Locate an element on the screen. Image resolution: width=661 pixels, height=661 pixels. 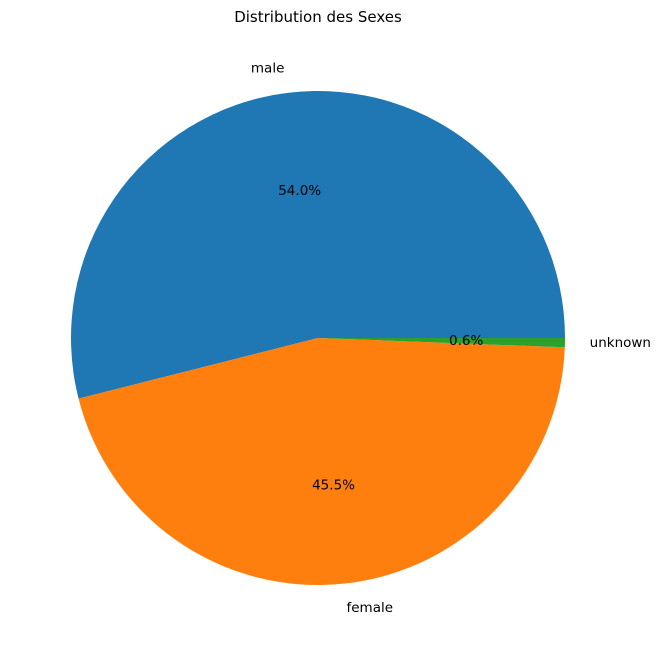
category-label-female: female is located at coordinates (370, 608).